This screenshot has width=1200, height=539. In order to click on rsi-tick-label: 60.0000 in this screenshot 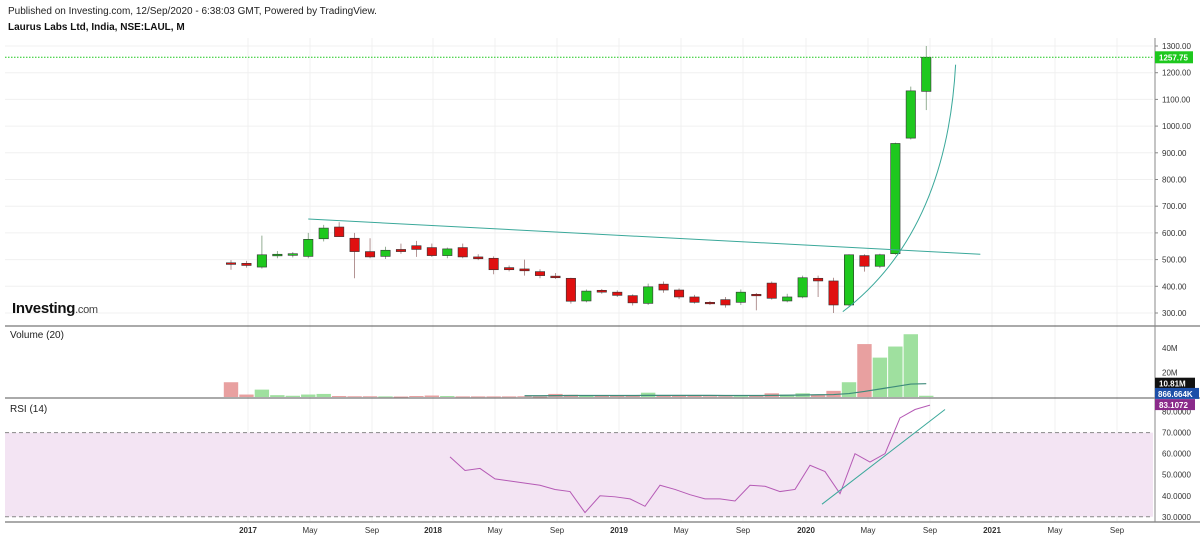, I will do `click(1176, 454)`.